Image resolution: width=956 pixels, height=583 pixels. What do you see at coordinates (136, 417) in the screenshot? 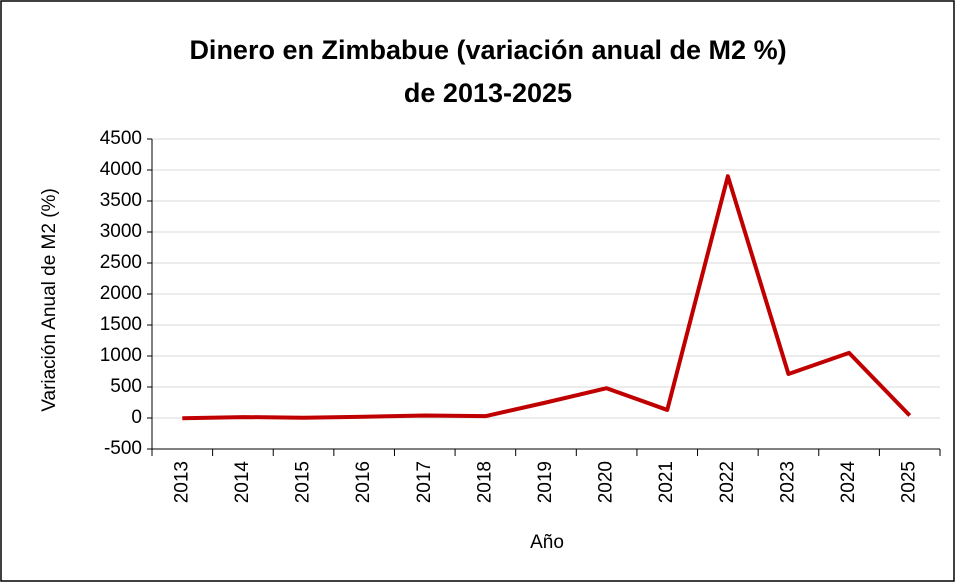
I see `y-tick-label: 0` at bounding box center [136, 417].